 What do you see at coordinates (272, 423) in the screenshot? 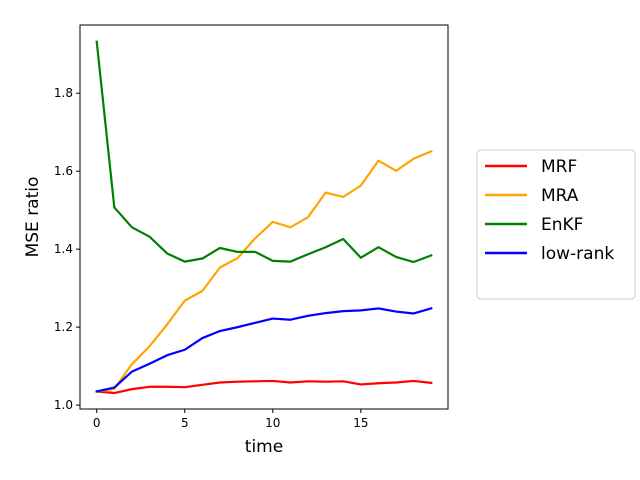
I see `x-tick-label: 10` at bounding box center [272, 423].